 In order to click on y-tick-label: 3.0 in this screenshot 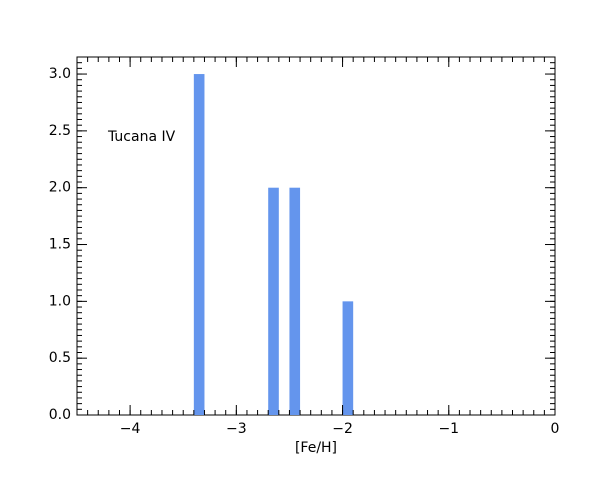, I will do `click(60, 74)`.